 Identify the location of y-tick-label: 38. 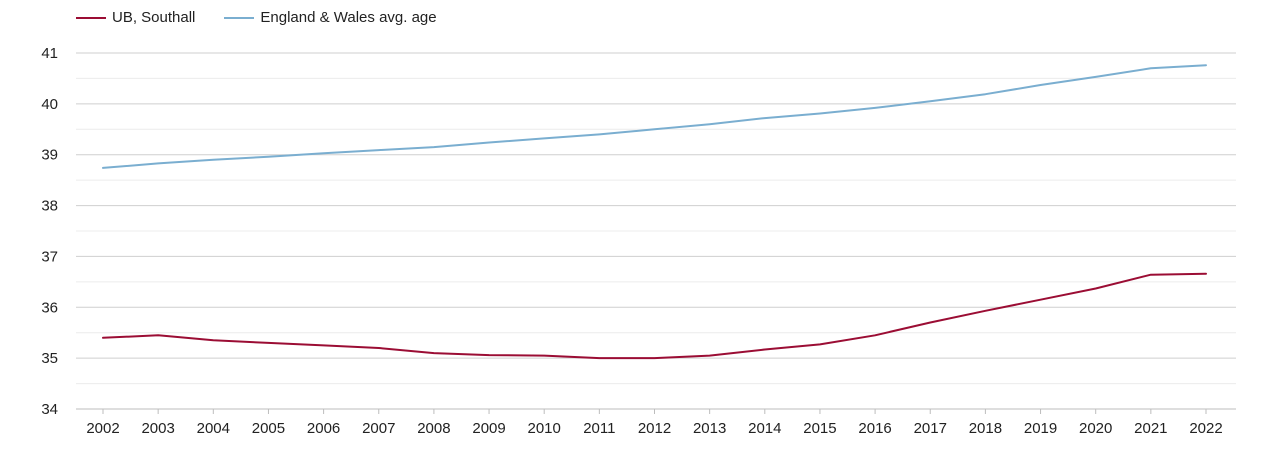
(49, 206).